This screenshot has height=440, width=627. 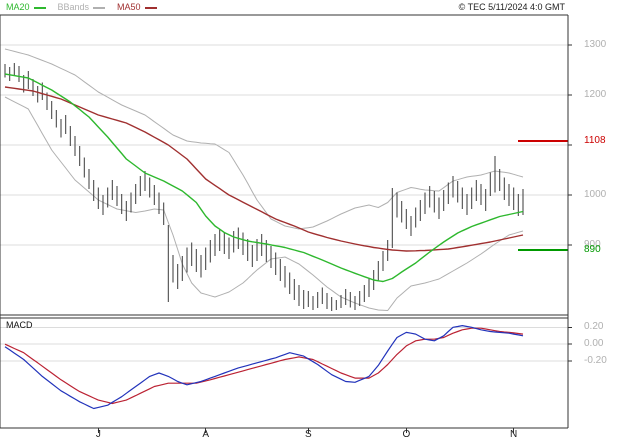 I want to click on month-label: A, so click(x=205, y=434).